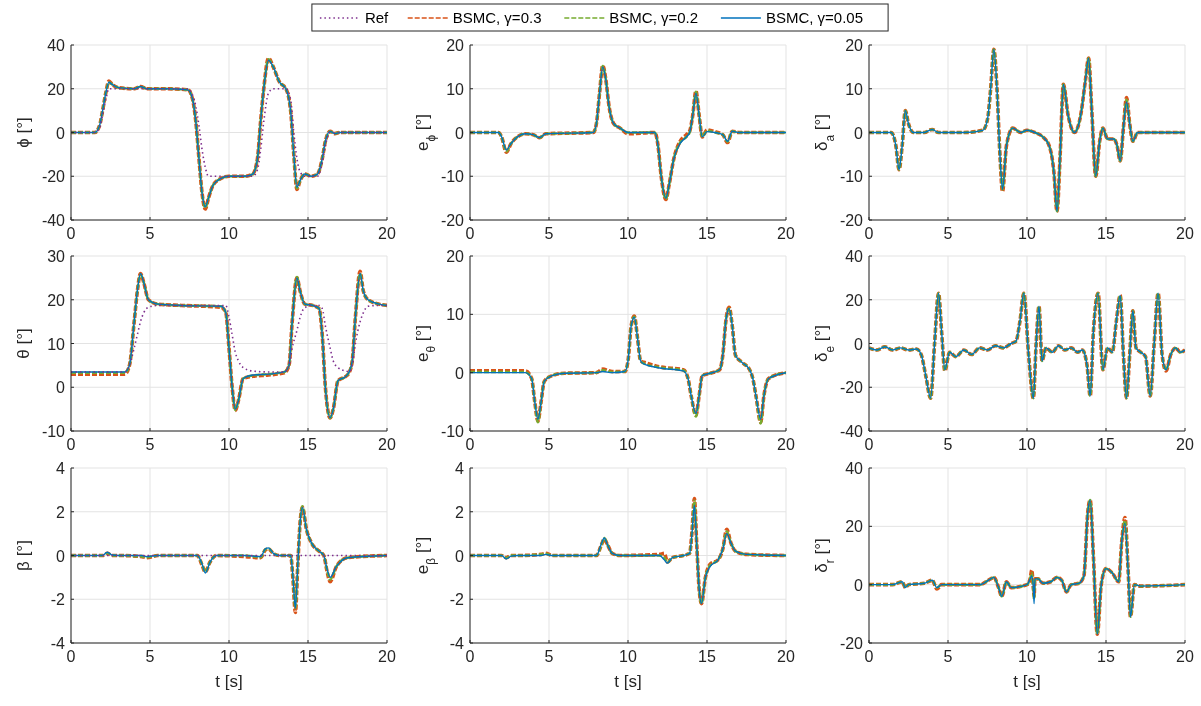  I want to click on legend-label: BSMC, γ=0.05, so click(814, 17).